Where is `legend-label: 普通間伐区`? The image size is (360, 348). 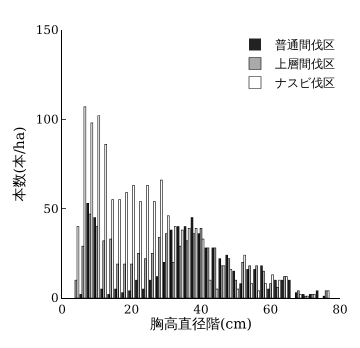
legend-label: 普通間伐区 is located at coordinates (305, 45).